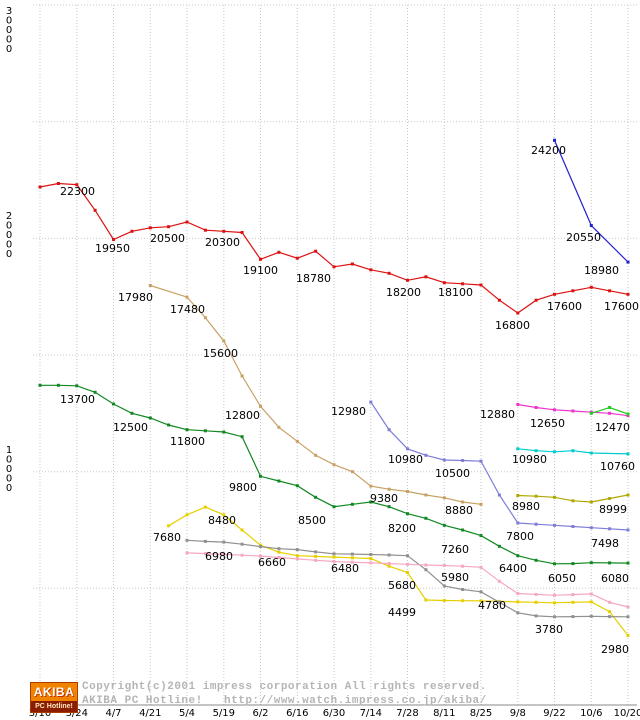 The image size is (640, 720). Describe the element at coordinates (402, 585) in the screenshot. I see `point-label: 5680` at that location.